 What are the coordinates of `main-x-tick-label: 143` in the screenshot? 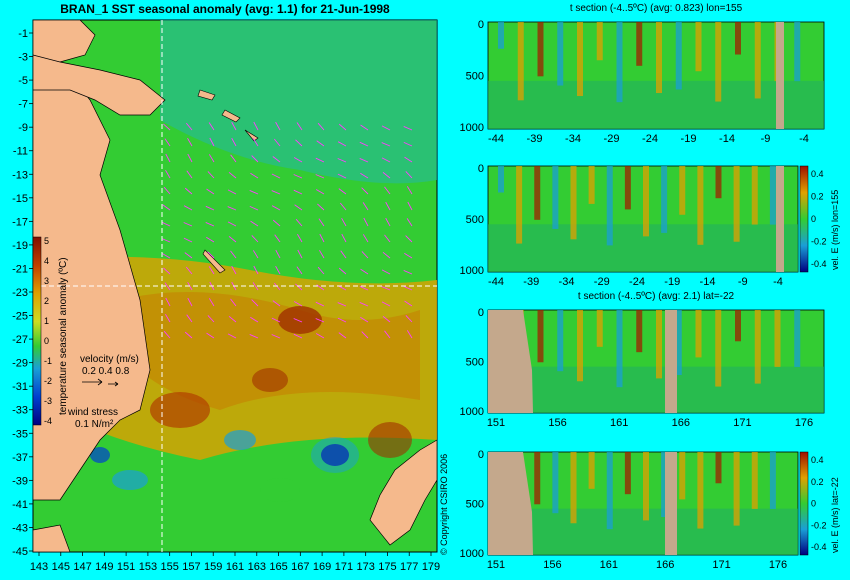 It's located at (39, 567).